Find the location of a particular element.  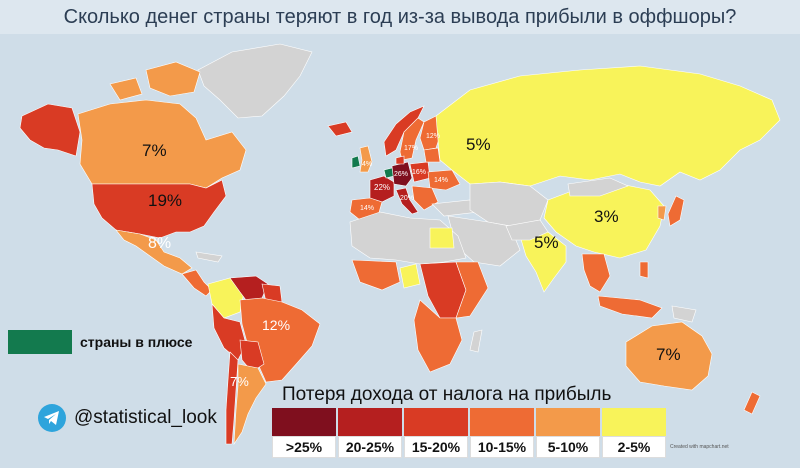

country-new-zealand is located at coordinates (752, 403).